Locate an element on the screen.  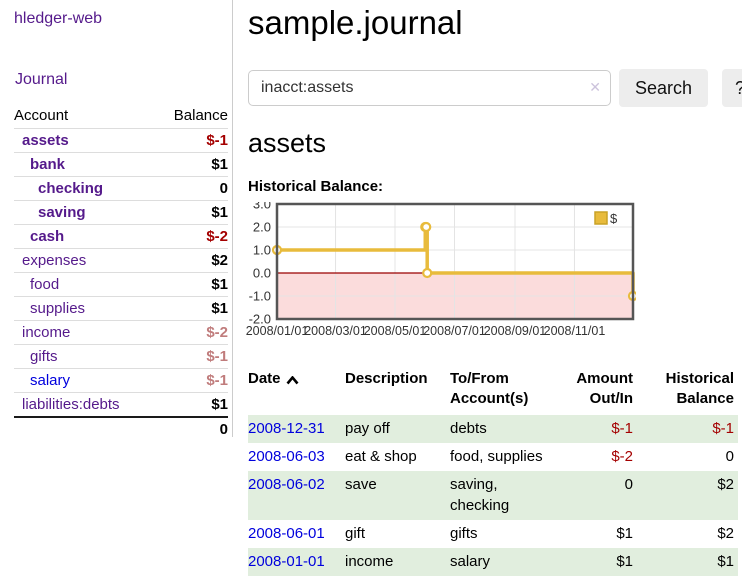
transaction-accounts: food, supplies is located at coordinates (496, 456).